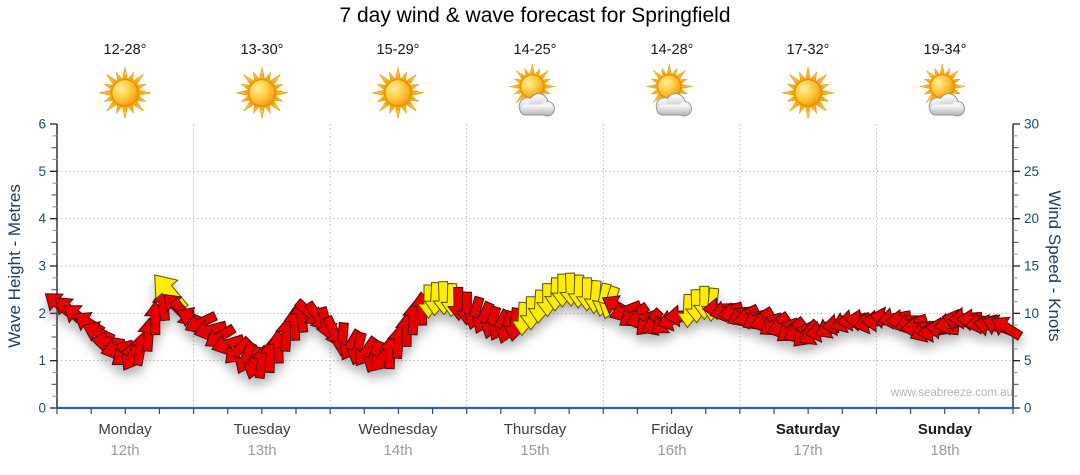 The image size is (1080, 475). Describe the element at coordinates (808, 450) in the screenshot. I see `day-date: 17th` at that location.